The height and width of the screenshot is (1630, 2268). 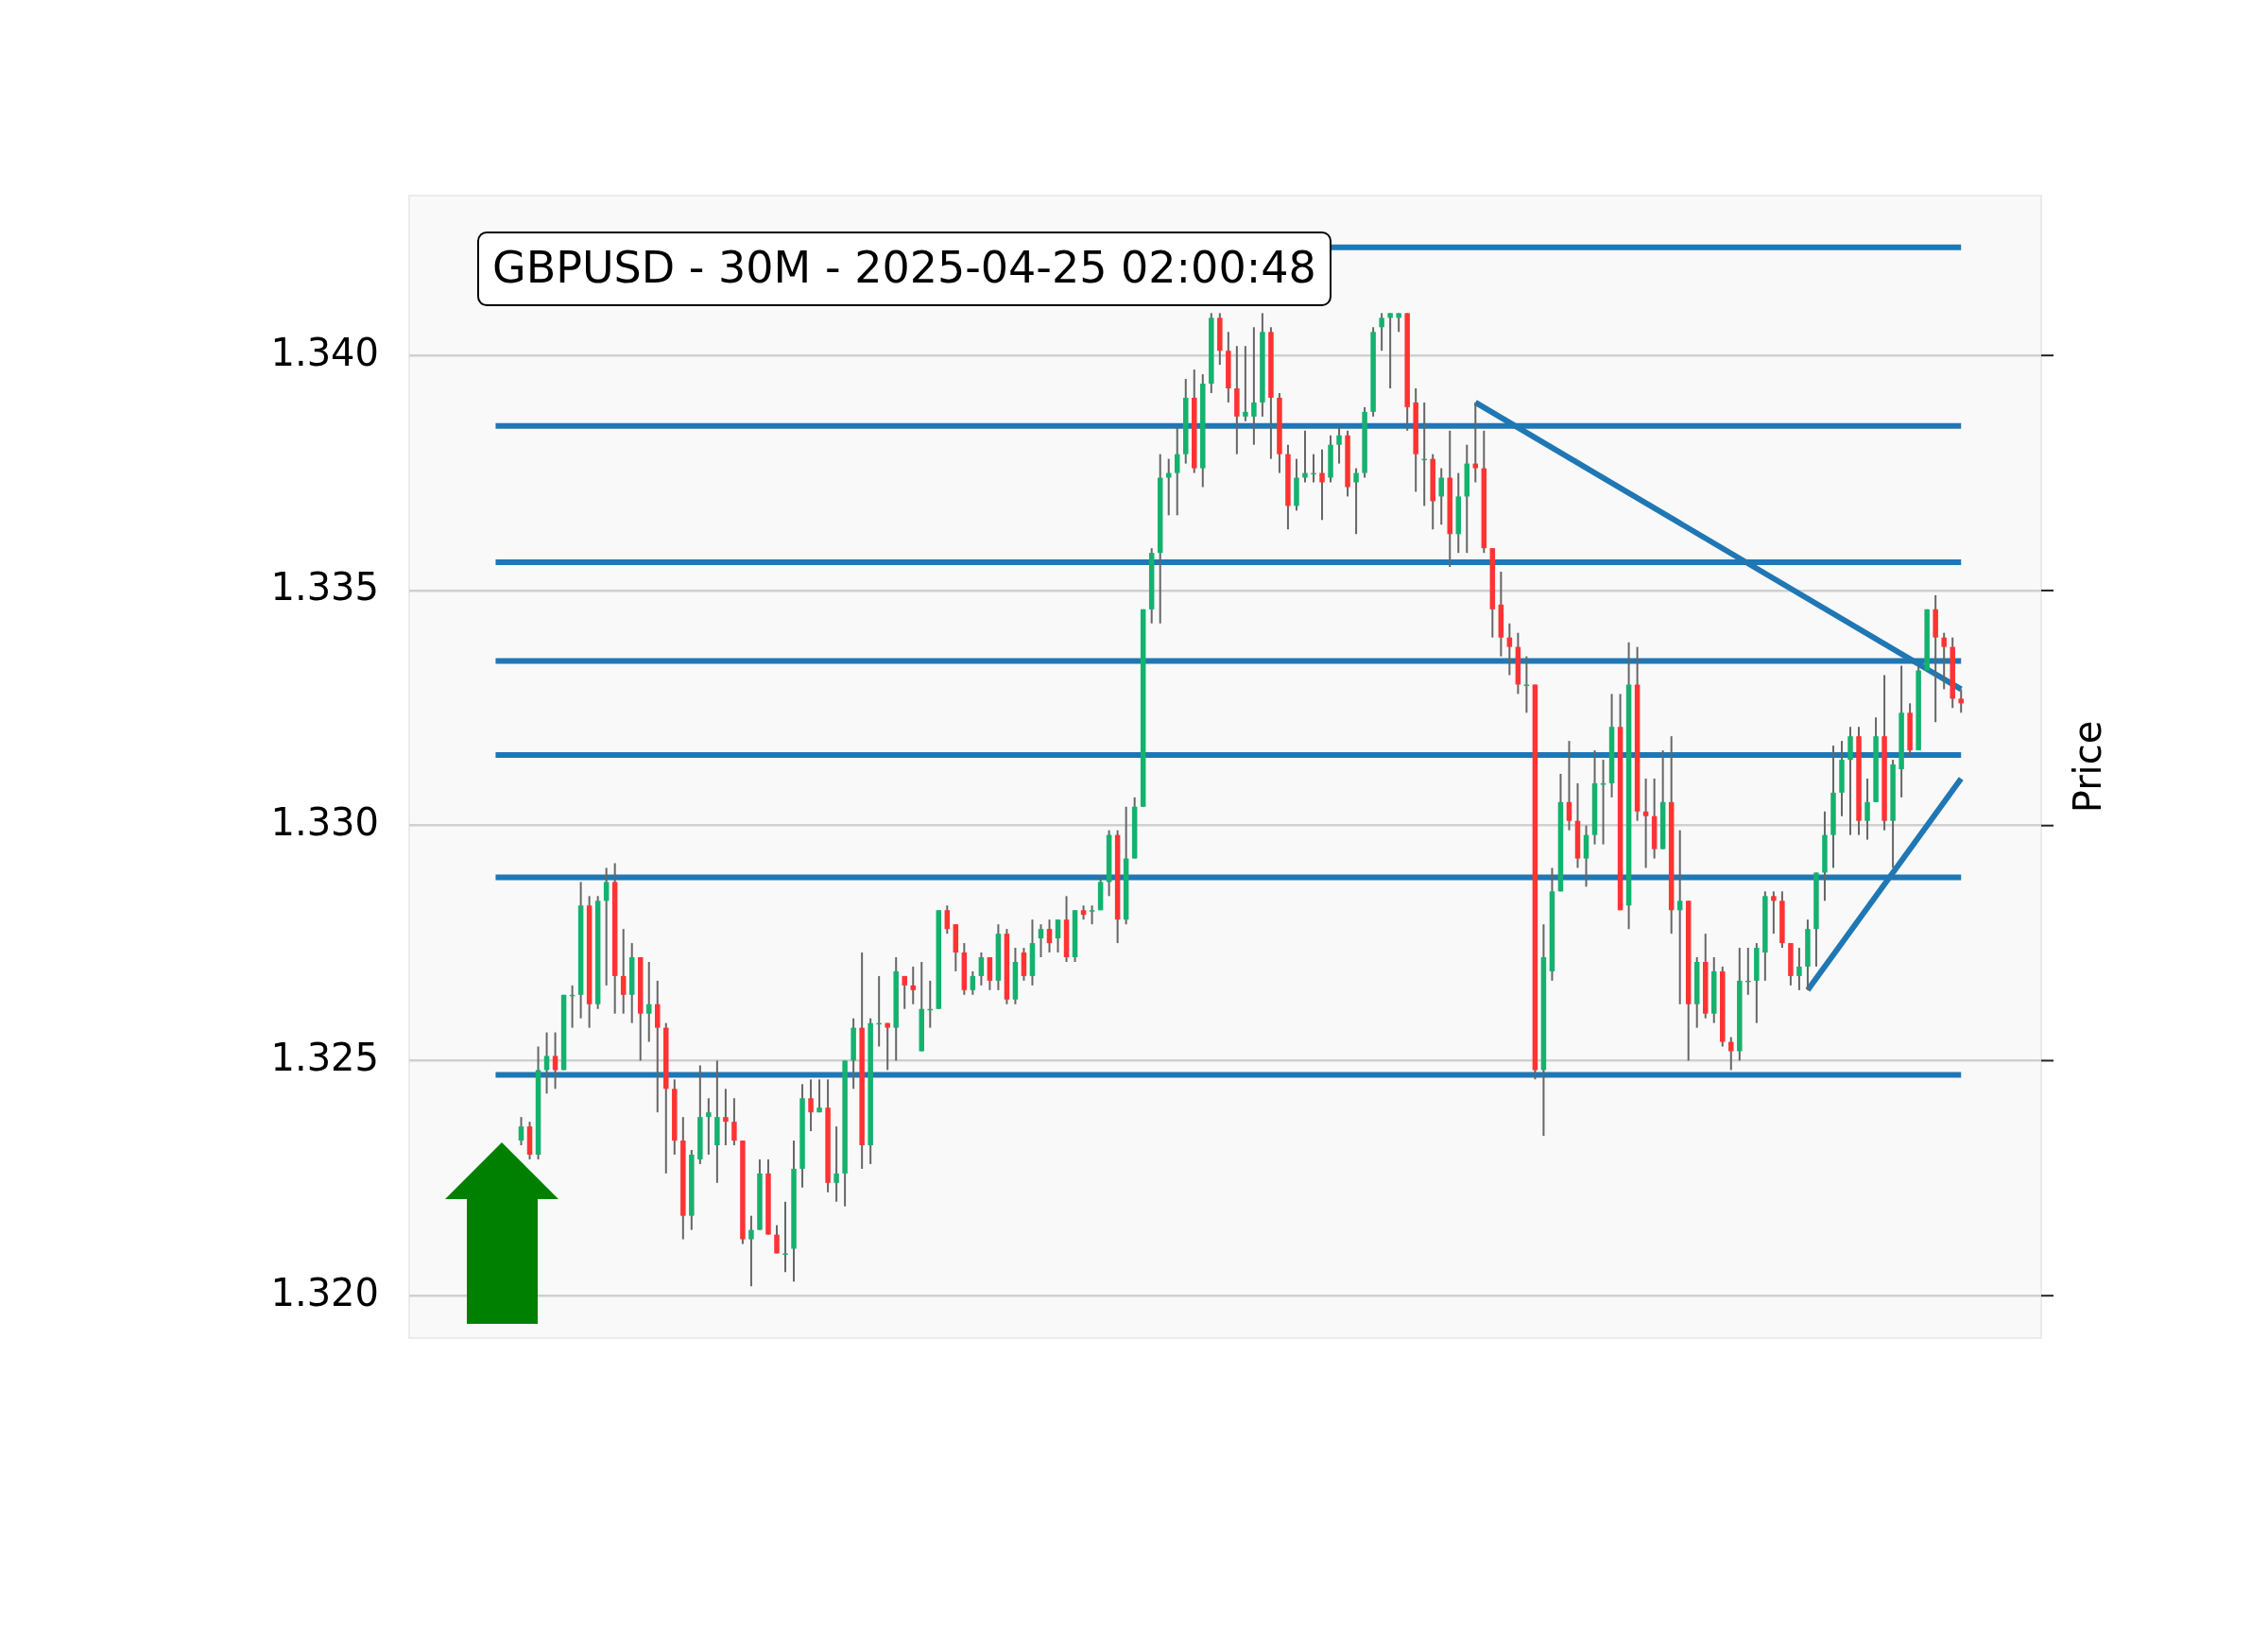 I want to click on y-tick-label: 1.335, so click(x=324, y=587).